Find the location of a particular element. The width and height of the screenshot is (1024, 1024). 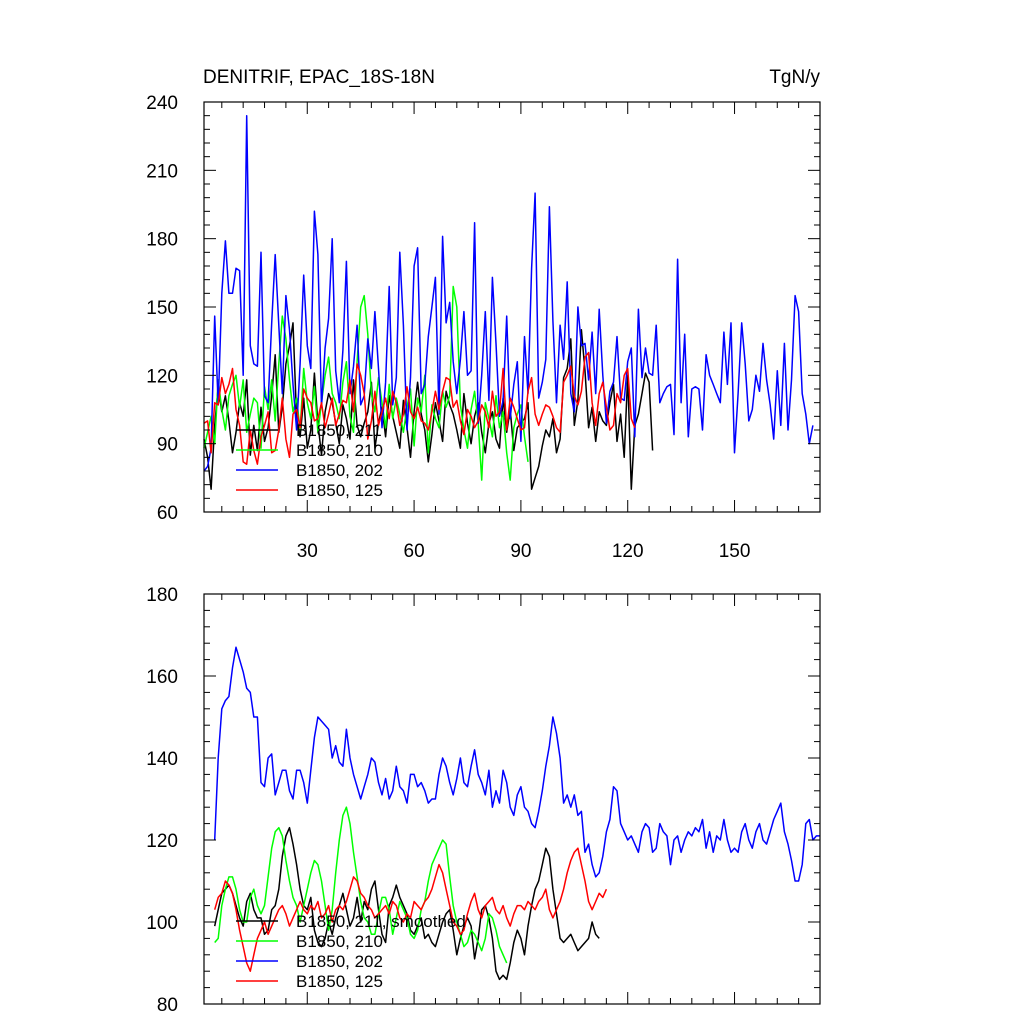

chart-title: DENITRIF, EPAC_18S-18N is located at coordinates (319, 77).